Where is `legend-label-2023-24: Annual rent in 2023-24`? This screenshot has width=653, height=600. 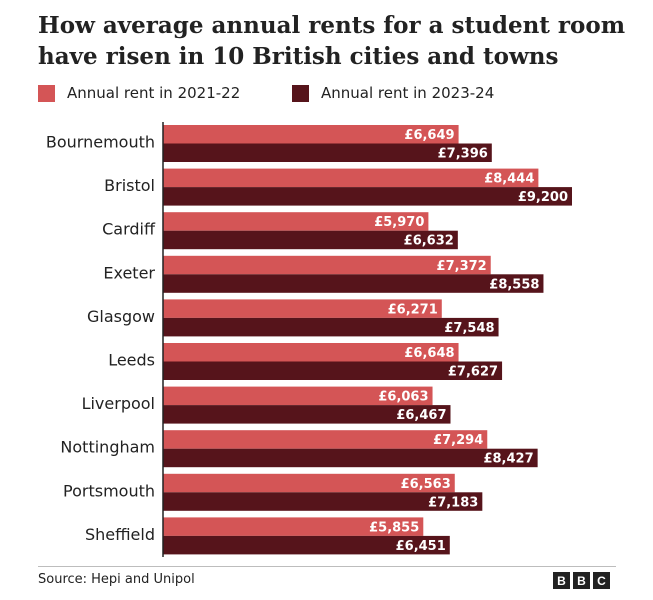 legend-label-2023-24: Annual rent in 2023-24 is located at coordinates (408, 93).